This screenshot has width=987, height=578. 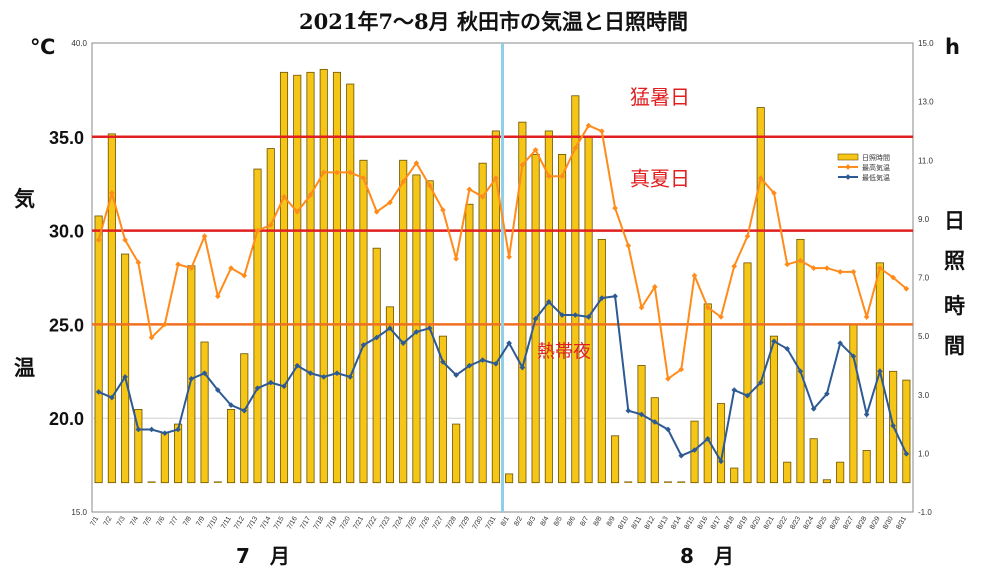 What do you see at coordinates (571, 521) in the screenshot?
I see `x-tick-label: 8/6` at bounding box center [571, 521].